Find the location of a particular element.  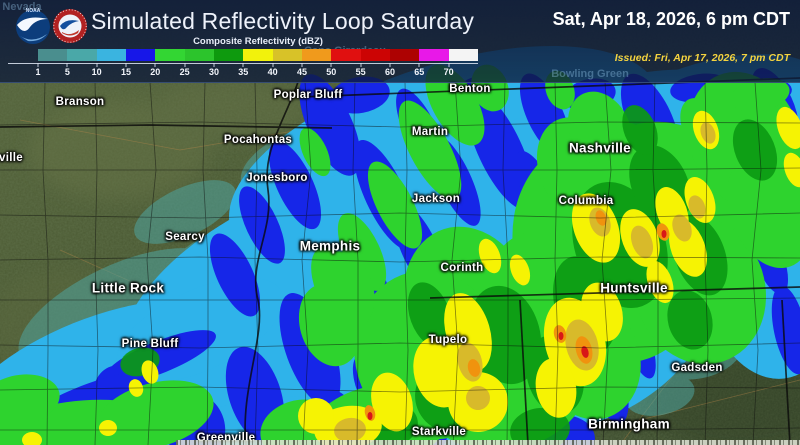

faint-map-label: Bowling Green is located at coordinates (590, 74).